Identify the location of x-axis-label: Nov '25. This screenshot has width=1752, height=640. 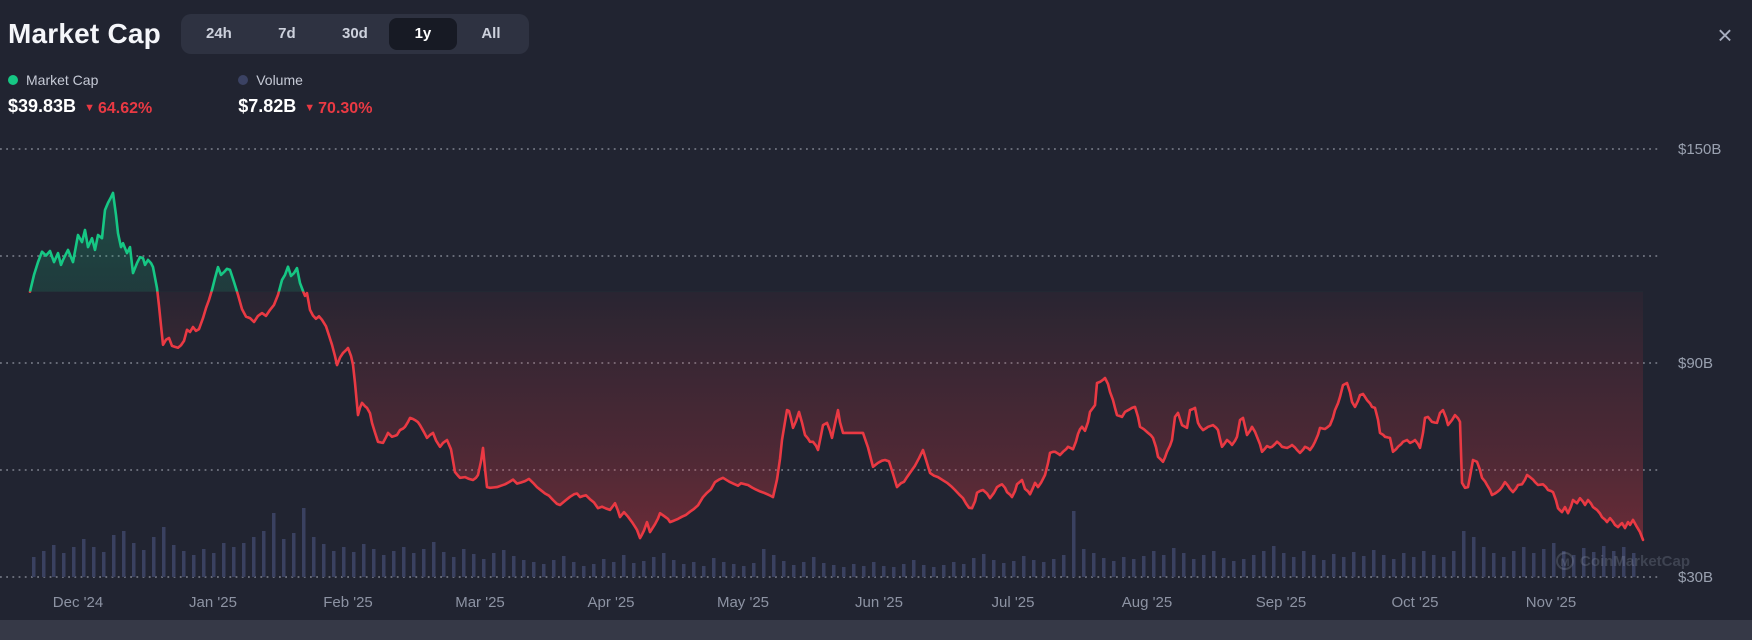
(1551, 602).